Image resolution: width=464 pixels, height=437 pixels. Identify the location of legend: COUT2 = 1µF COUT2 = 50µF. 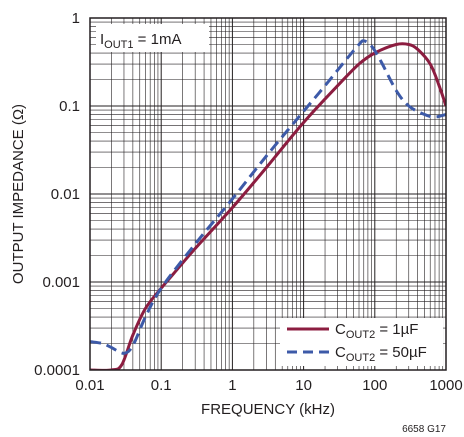
(361, 342).